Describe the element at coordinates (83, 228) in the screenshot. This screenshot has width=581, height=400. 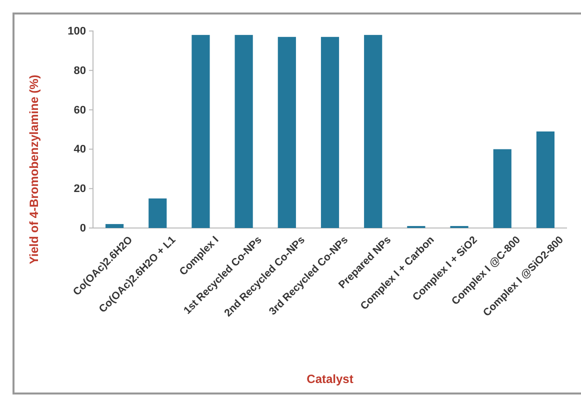
I see `y-tick-label: 0` at that location.